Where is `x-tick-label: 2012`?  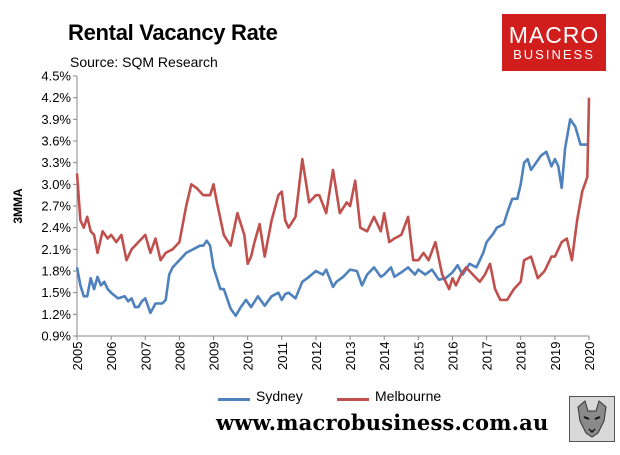 x-tick-label: 2012 is located at coordinates (316, 356).